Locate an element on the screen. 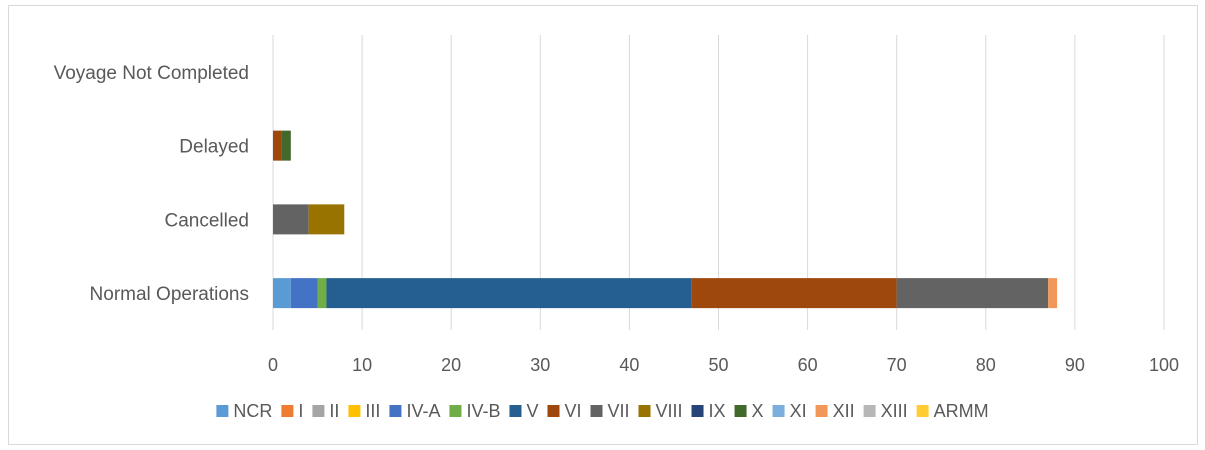  legend-label-viii: VIII is located at coordinates (669, 411).